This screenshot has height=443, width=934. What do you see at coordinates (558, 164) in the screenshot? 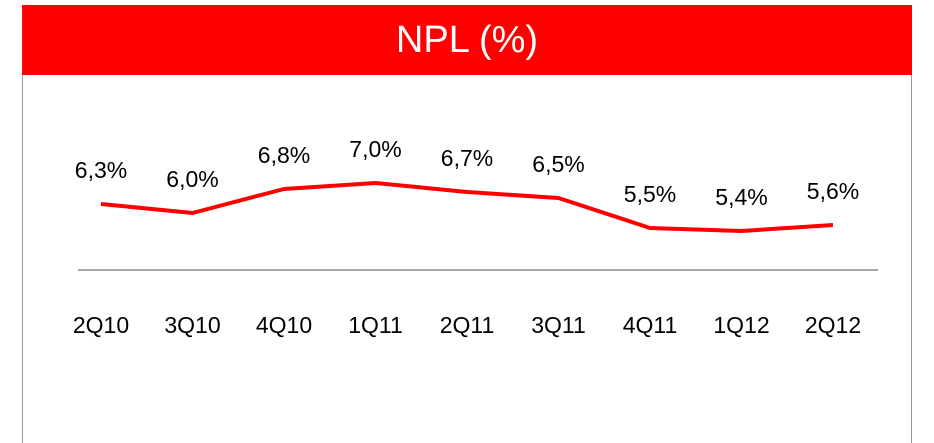
I see `data-label: 6,5%` at bounding box center [558, 164].